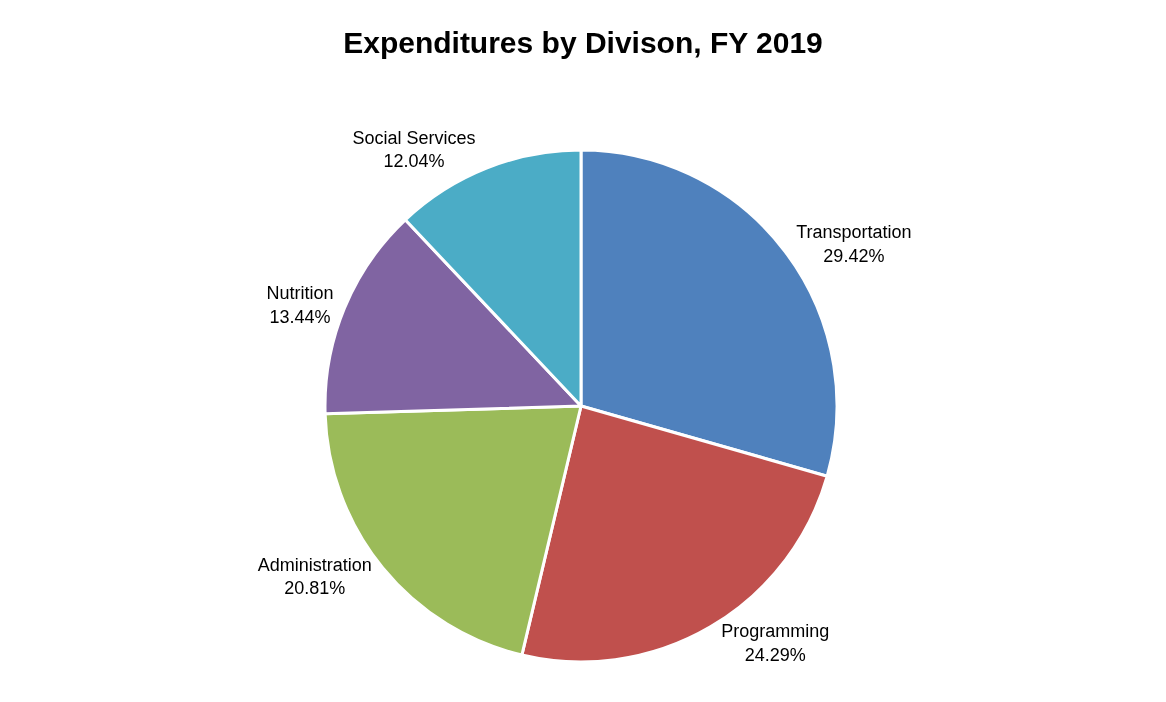  What do you see at coordinates (315, 588) in the screenshot?
I see `data-label: 20.81%` at bounding box center [315, 588].